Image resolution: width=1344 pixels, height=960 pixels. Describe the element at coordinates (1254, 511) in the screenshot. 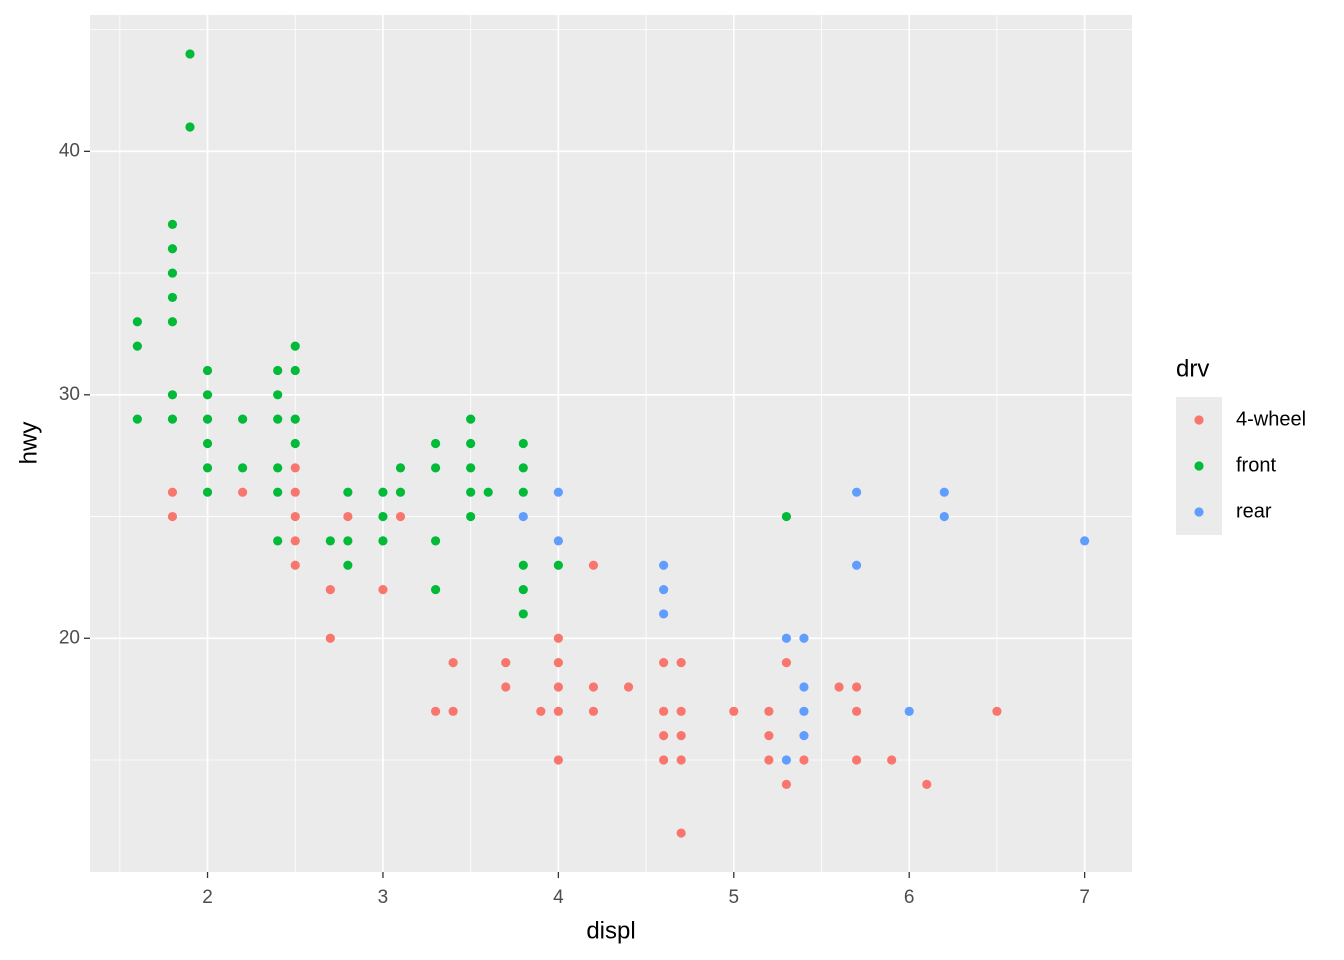

I see `legend-label: rear` at that location.